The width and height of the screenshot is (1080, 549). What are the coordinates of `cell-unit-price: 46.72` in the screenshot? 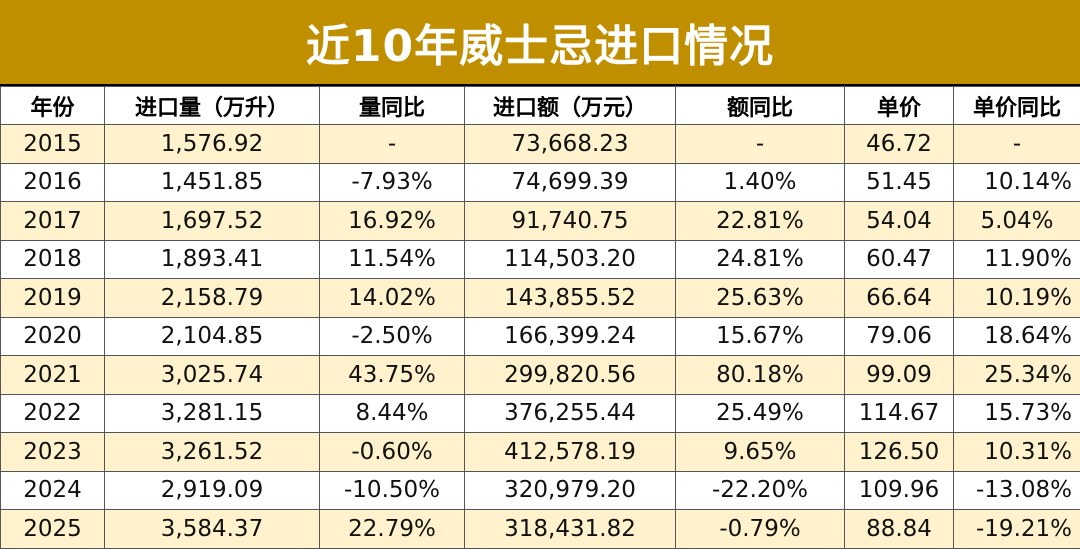 It's located at (899, 144).